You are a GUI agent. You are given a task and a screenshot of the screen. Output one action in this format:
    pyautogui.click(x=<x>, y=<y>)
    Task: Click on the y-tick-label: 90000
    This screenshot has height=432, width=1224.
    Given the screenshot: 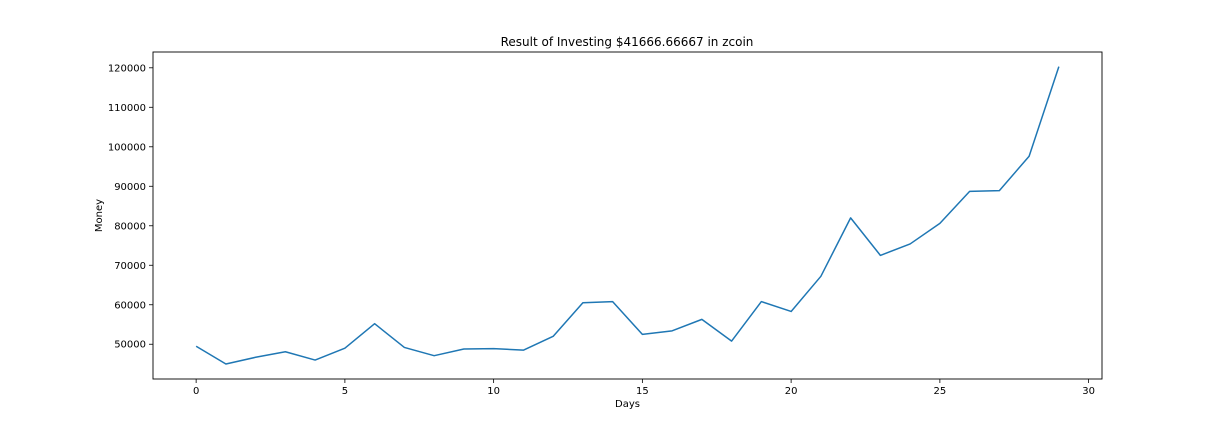 What is the action you would take?
    pyautogui.click(x=130, y=187)
    